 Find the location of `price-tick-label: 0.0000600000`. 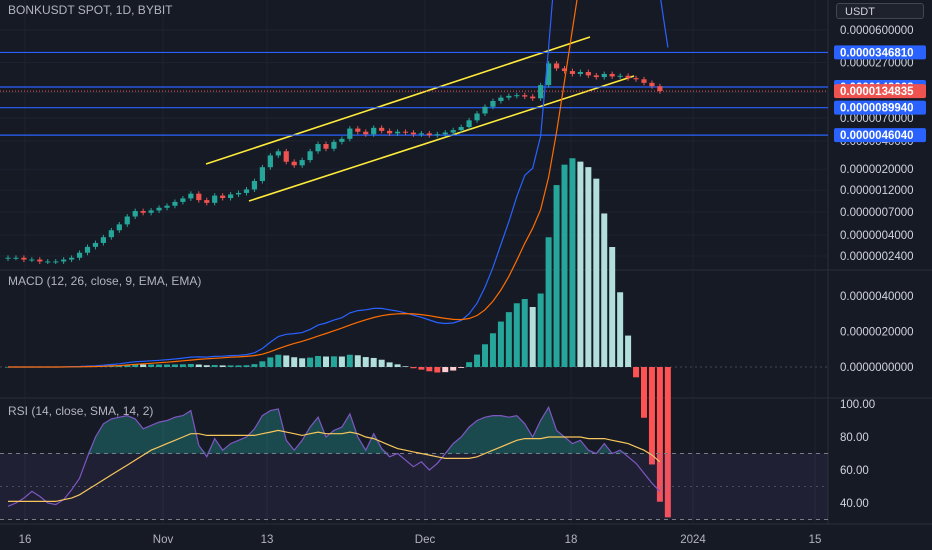

price-tick-label: 0.0000600000 is located at coordinates (877, 31).